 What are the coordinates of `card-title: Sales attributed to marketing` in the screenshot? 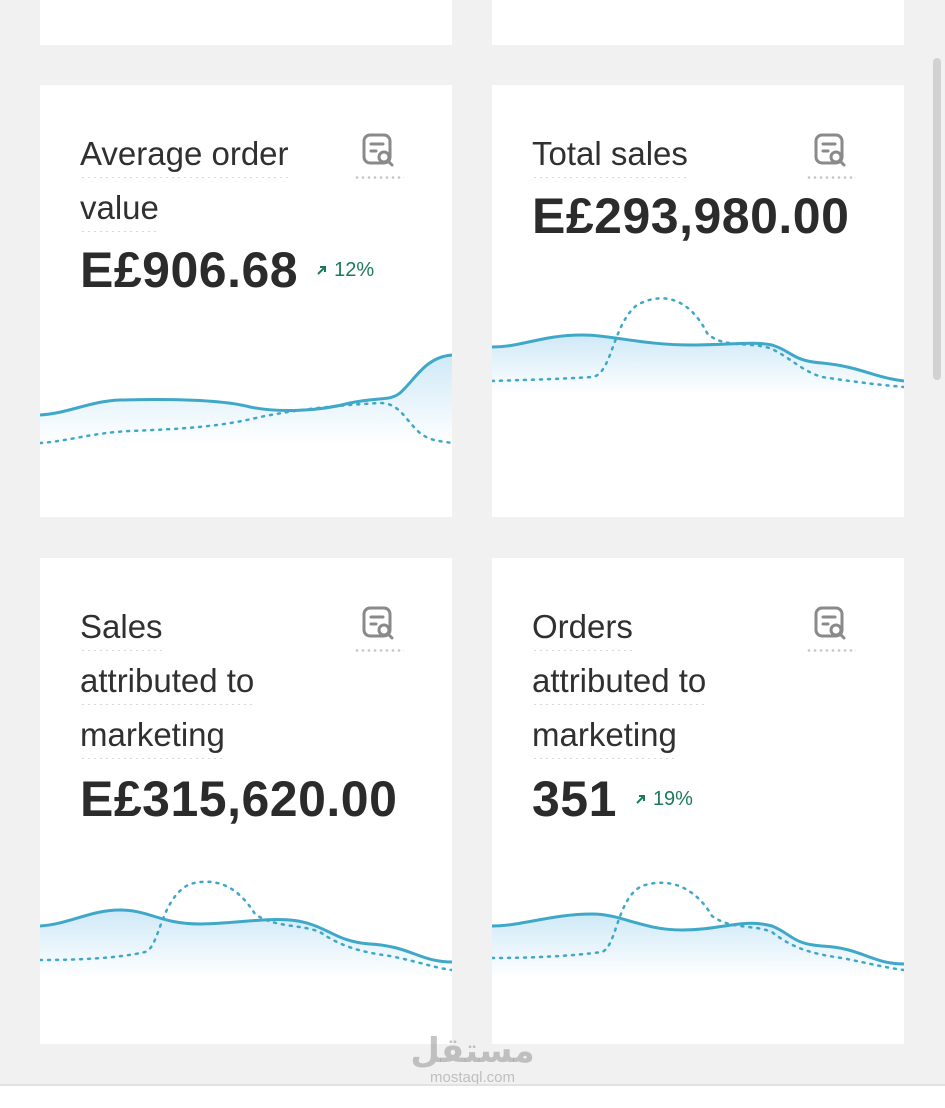 It's located at (210, 681).